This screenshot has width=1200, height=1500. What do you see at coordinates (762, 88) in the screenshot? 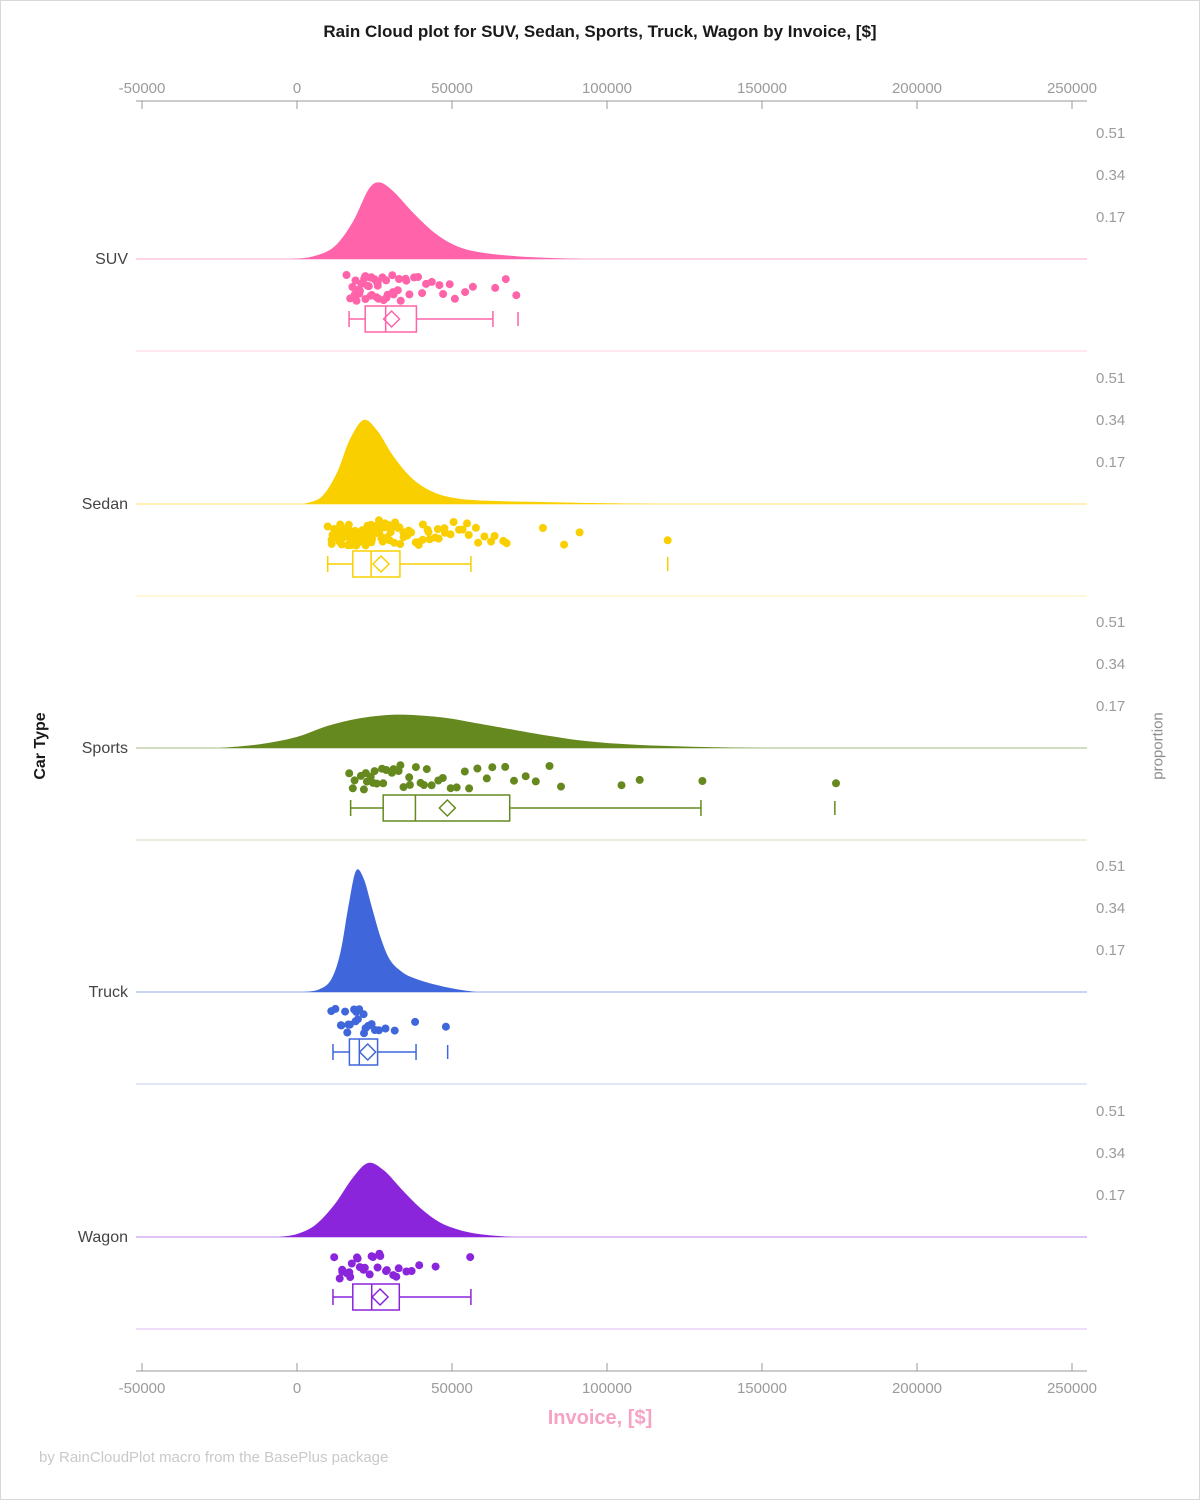
I see `x-tick-label: 150000` at bounding box center [762, 88].